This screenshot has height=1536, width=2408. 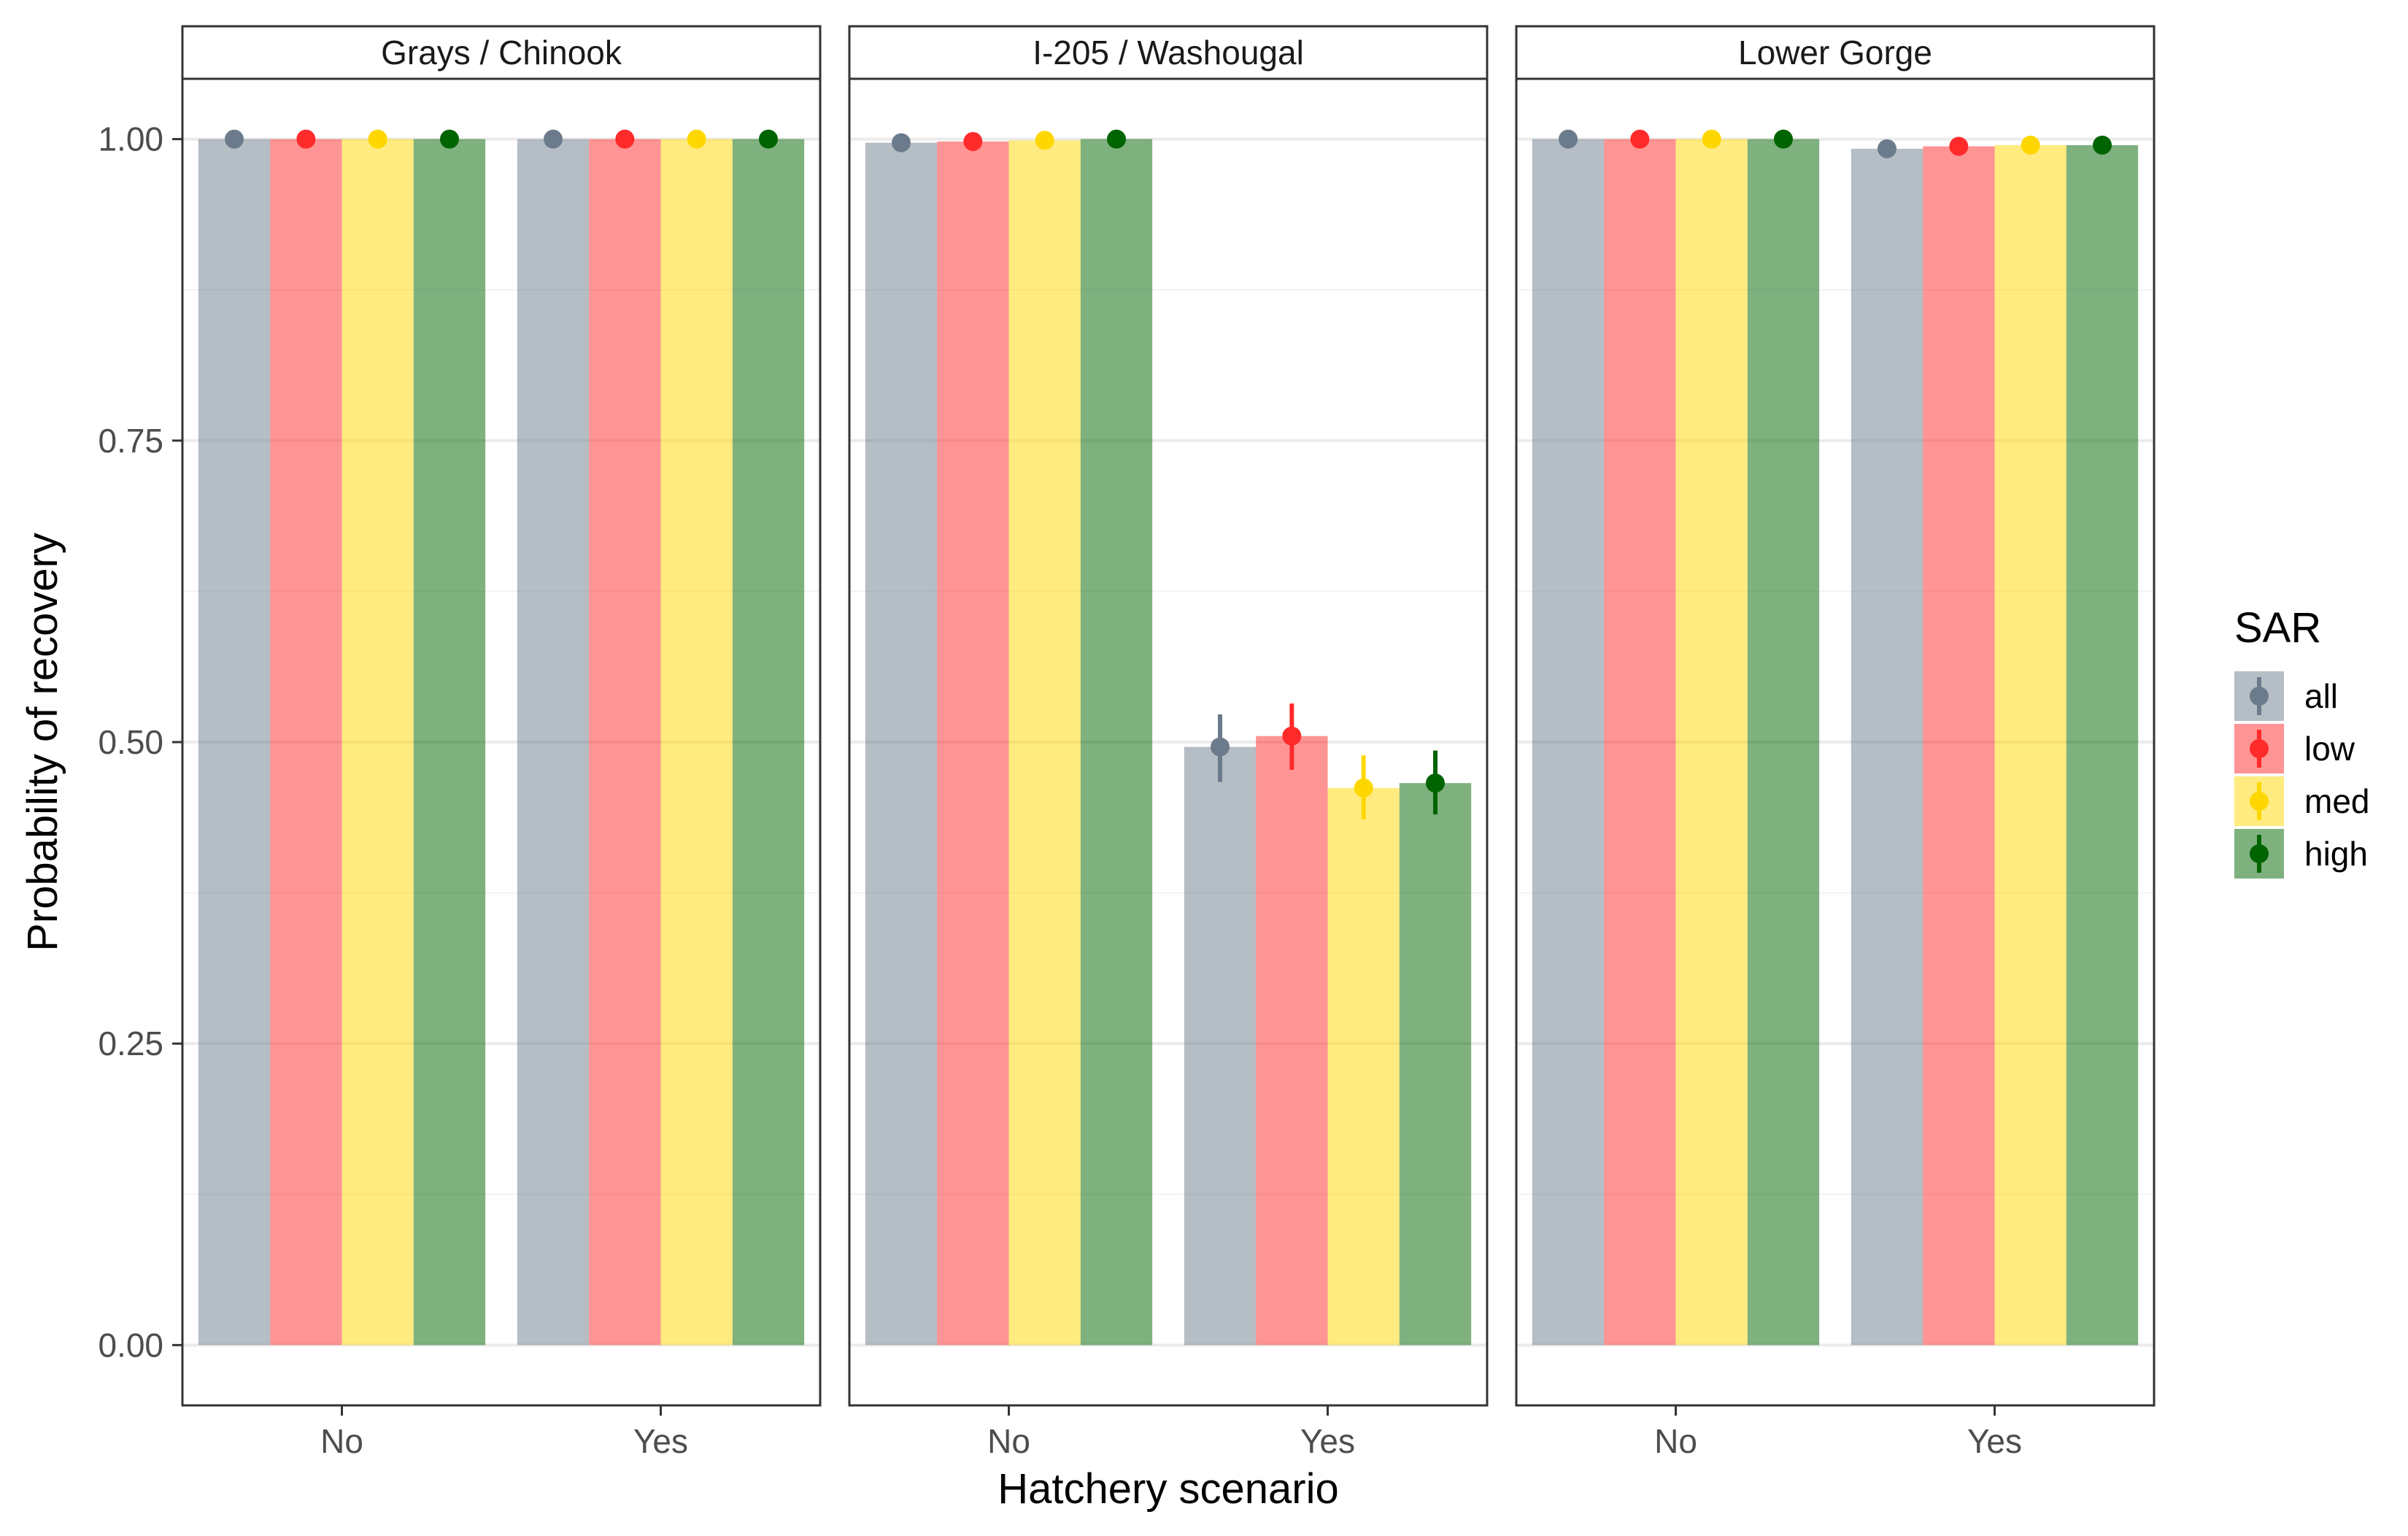 I want to click on facet-label: Grays / Chinook, so click(x=501, y=53).